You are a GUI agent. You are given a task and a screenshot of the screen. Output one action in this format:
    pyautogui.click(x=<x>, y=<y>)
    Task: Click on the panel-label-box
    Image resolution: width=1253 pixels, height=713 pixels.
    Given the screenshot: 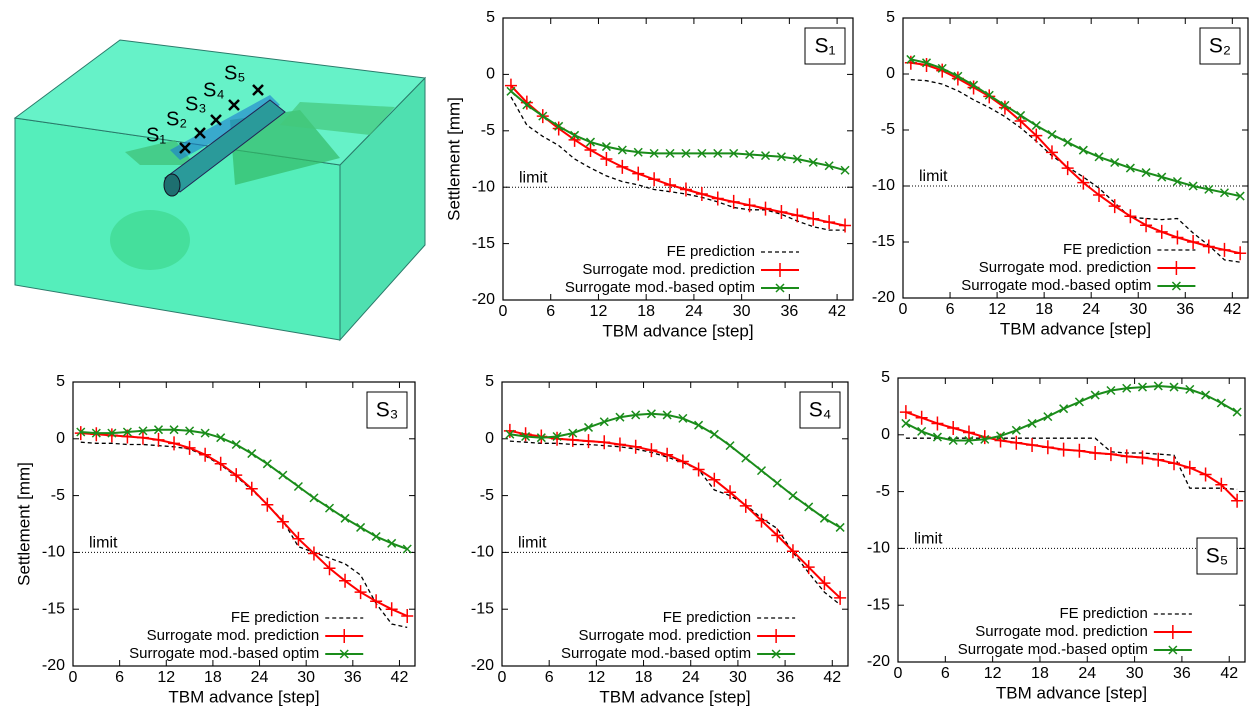 What is the action you would take?
    pyautogui.click(x=387, y=410)
    